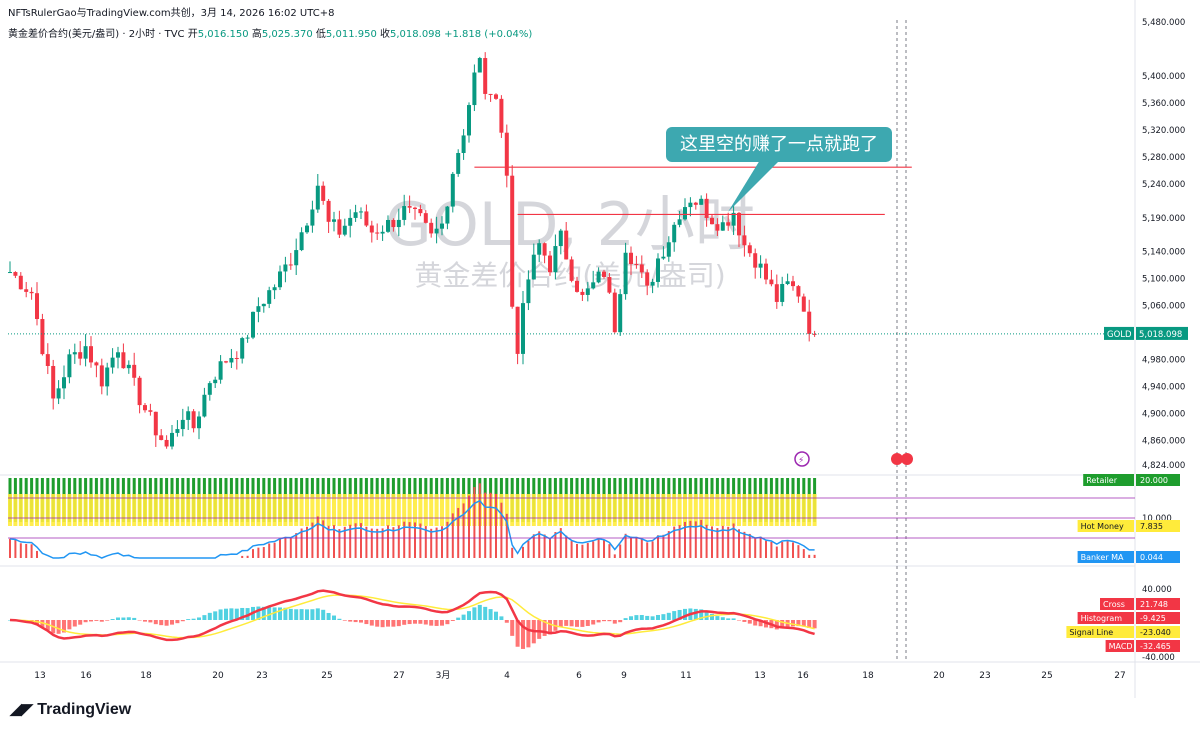  I want to click on time-tick-label: 9, so click(624, 676).